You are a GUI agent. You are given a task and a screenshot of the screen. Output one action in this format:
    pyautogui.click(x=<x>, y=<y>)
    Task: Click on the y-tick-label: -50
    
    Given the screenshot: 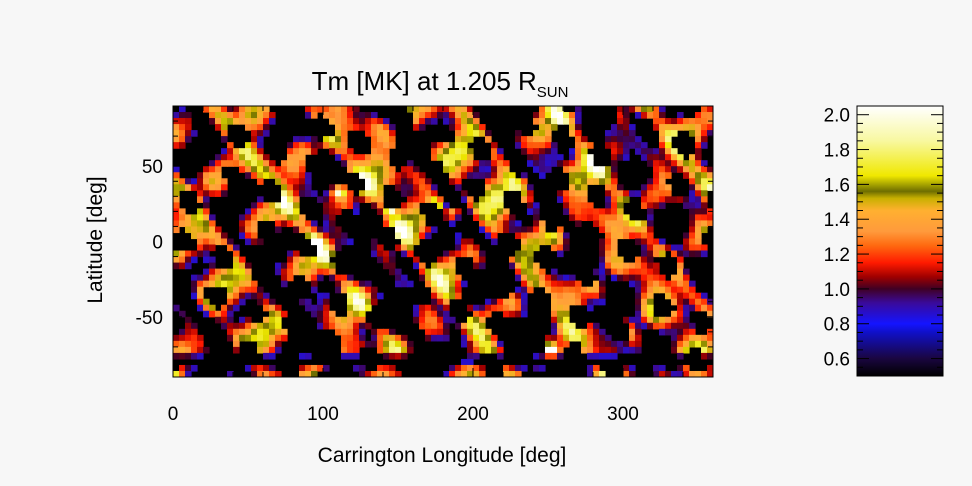 What is the action you would take?
    pyautogui.click(x=149, y=318)
    